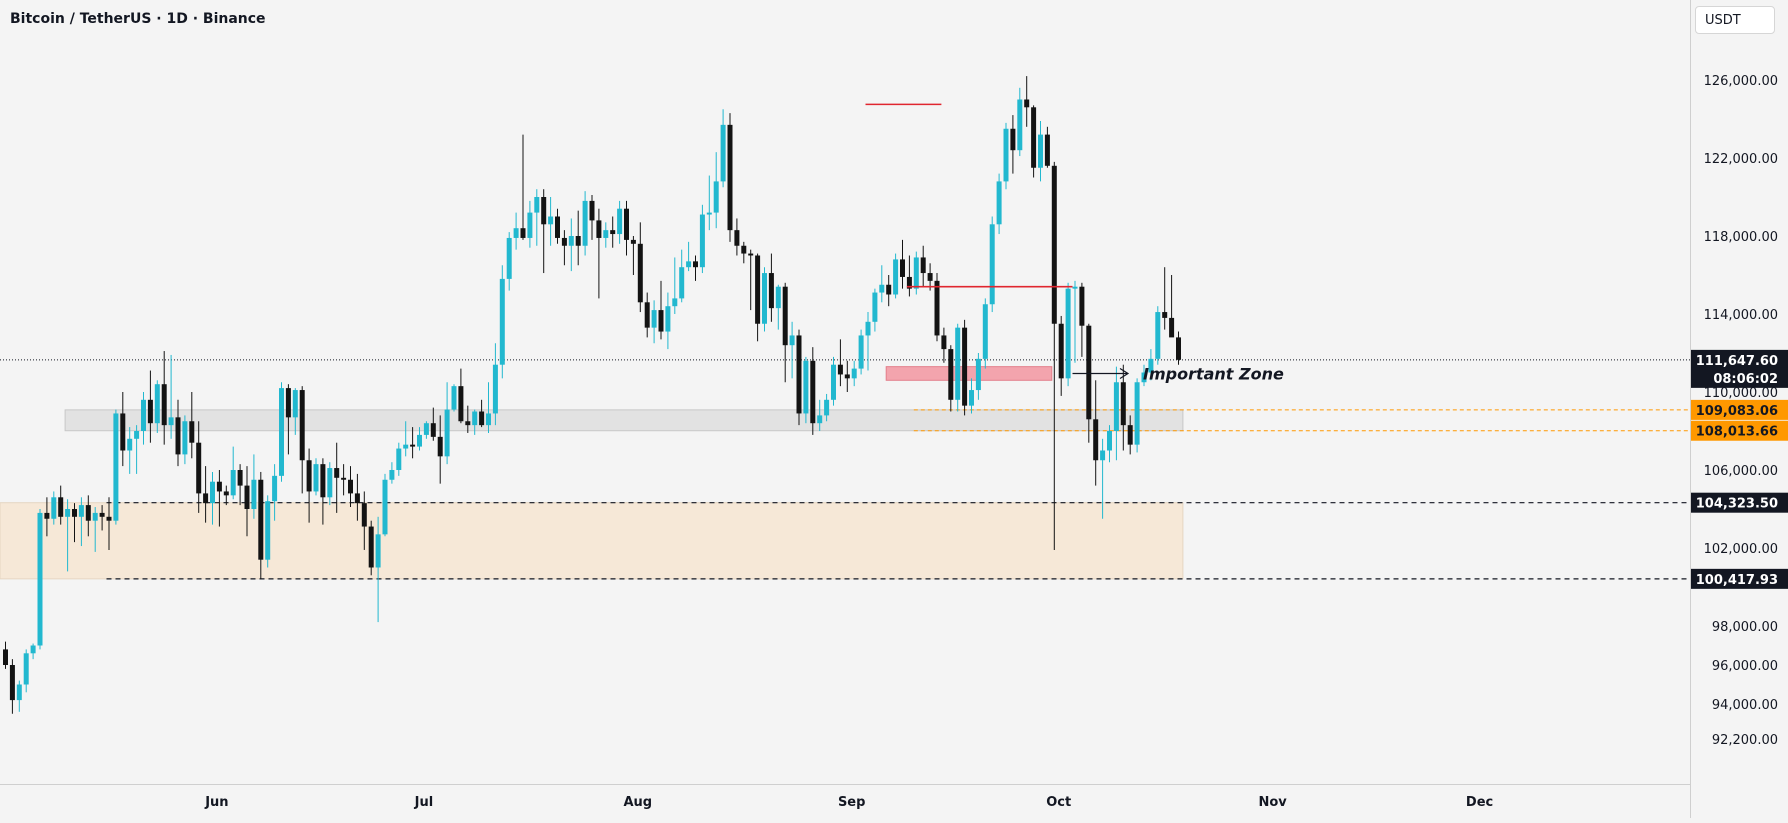 This screenshot has width=1788, height=823. Describe the element at coordinates (1058, 802) in the screenshot. I see `x-tick-label: Oct` at that location.